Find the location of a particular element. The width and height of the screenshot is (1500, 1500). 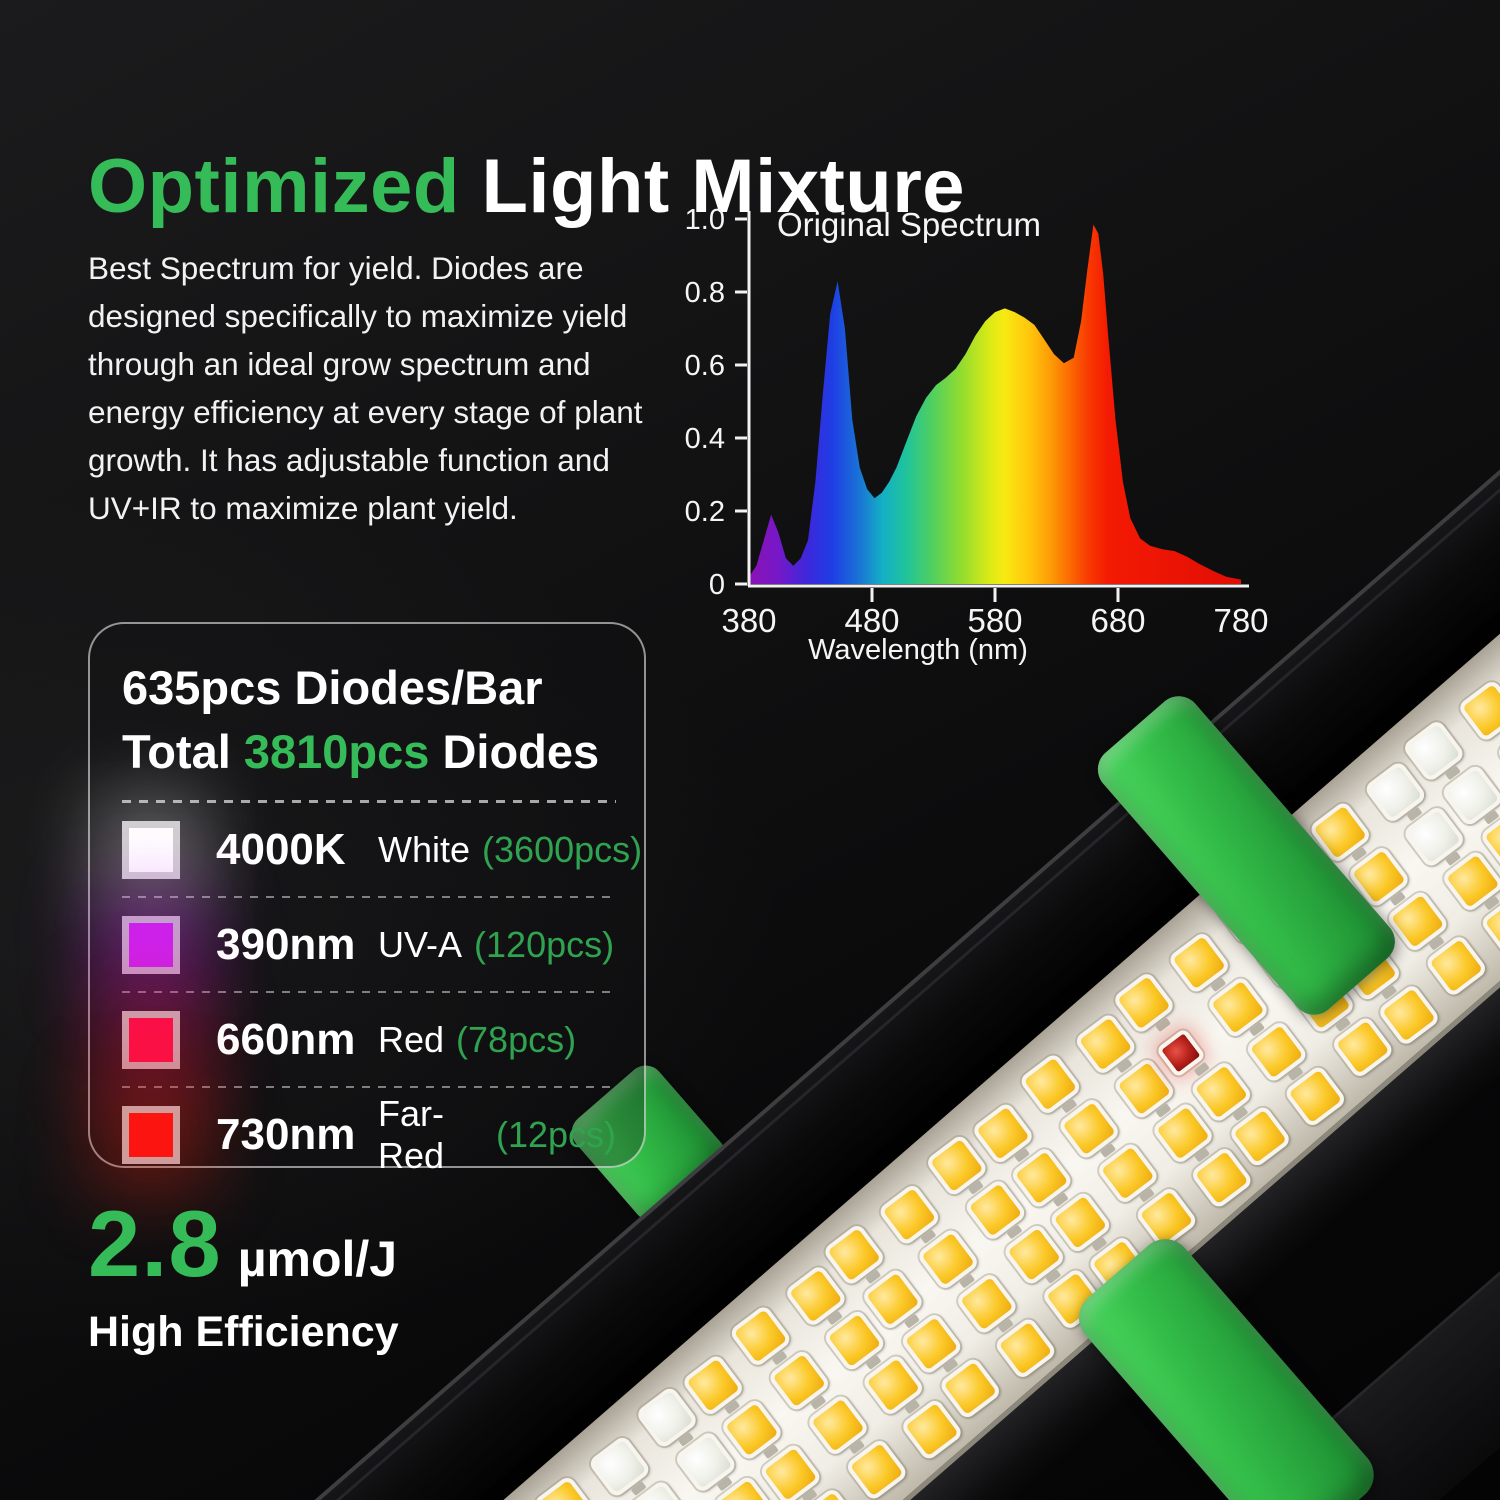

diode-wavelength: 660nm is located at coordinates (286, 1039).